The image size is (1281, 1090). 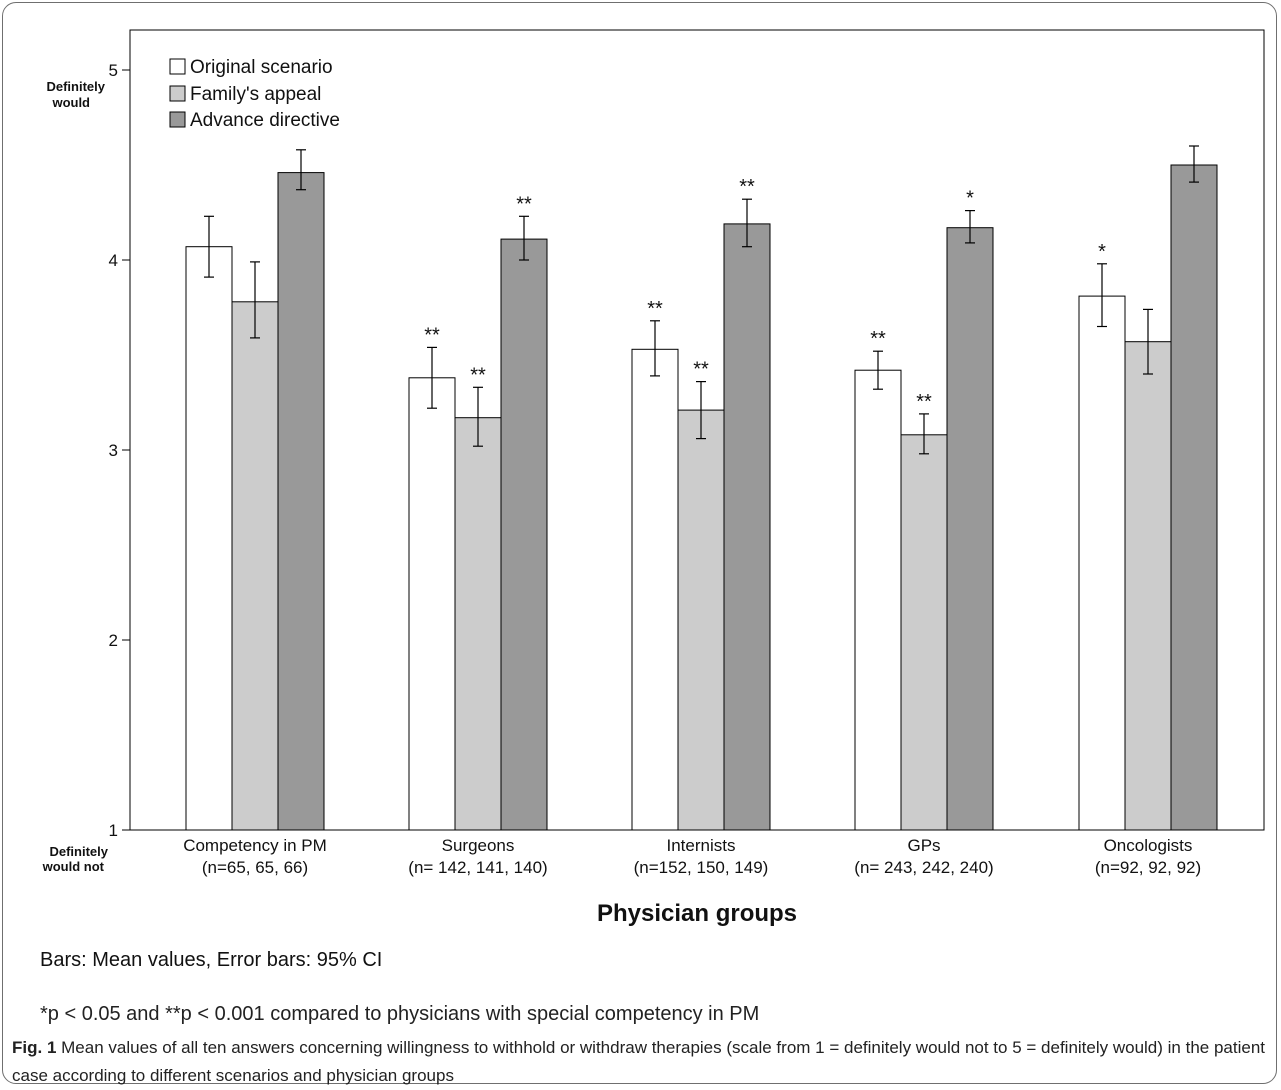 I want to click on y-tick-label: 3, so click(x=113, y=450).